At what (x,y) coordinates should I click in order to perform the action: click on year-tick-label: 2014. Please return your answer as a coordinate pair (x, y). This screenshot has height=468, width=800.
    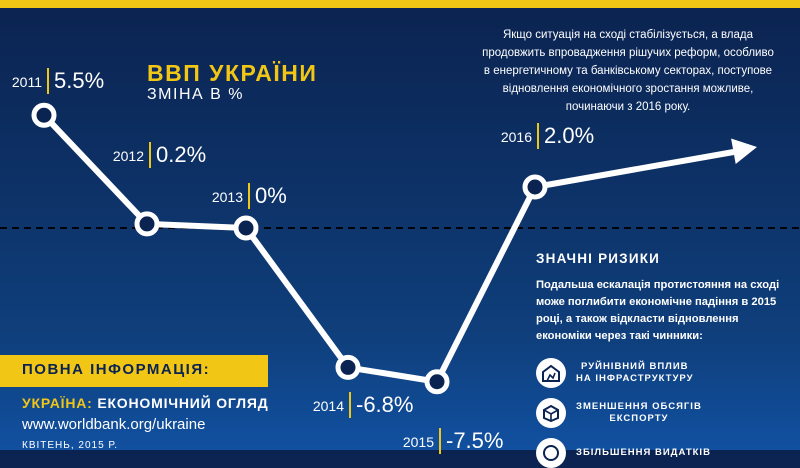
    Looking at the image, I should click on (328, 406).